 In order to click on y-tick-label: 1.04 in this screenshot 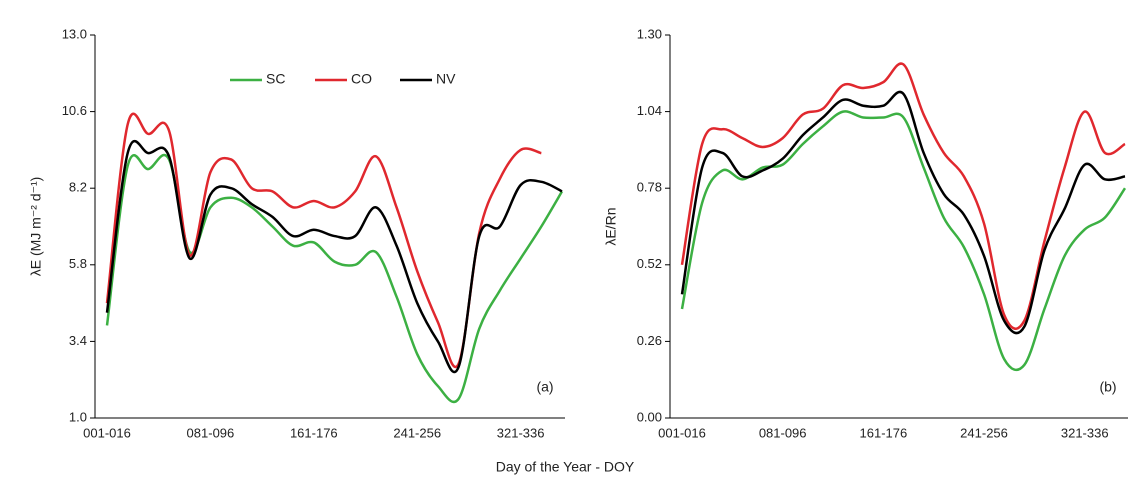, I will do `click(649, 110)`.